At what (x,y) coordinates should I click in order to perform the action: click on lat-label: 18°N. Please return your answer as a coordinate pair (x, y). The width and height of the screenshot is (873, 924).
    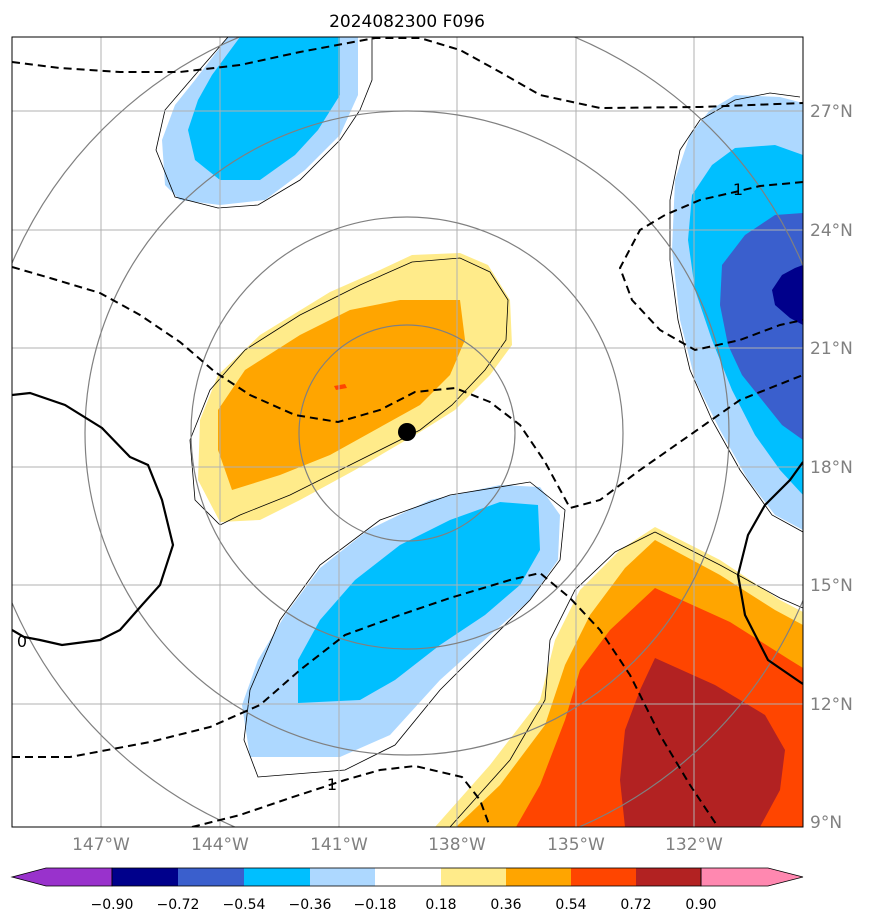
    Looking at the image, I should click on (831, 468).